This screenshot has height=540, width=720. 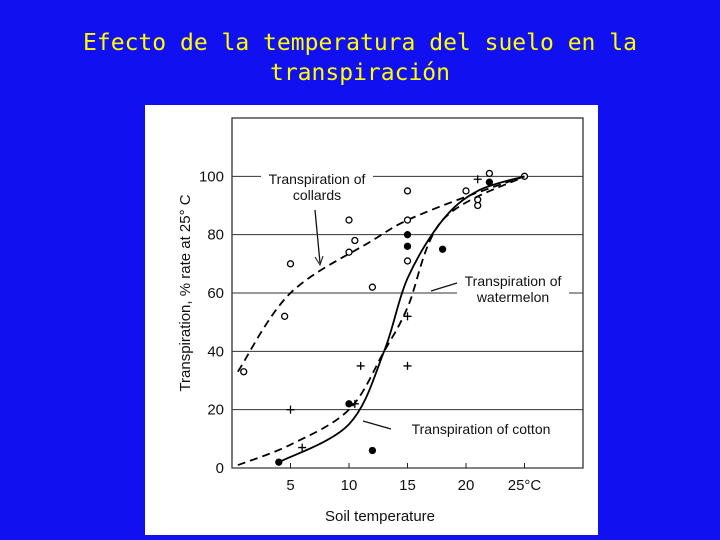 I want to click on y-axis-label: Transpiration, % rate at 25° C, so click(x=185, y=292).